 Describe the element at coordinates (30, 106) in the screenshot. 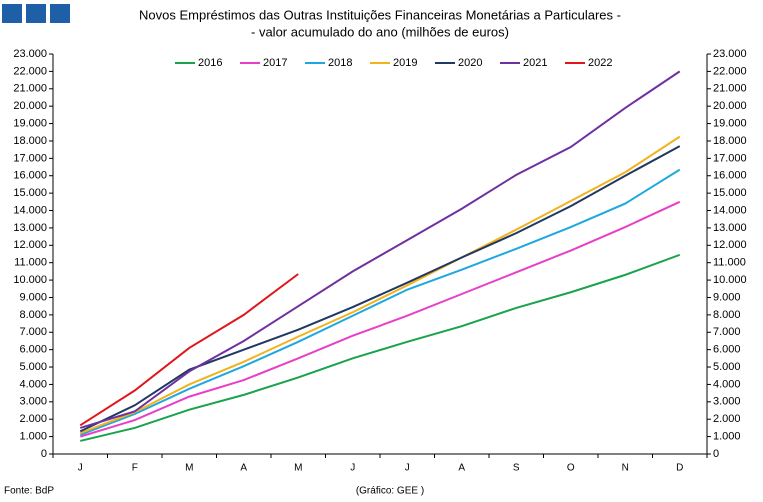

I see `y-tick-label: 20.000` at that location.